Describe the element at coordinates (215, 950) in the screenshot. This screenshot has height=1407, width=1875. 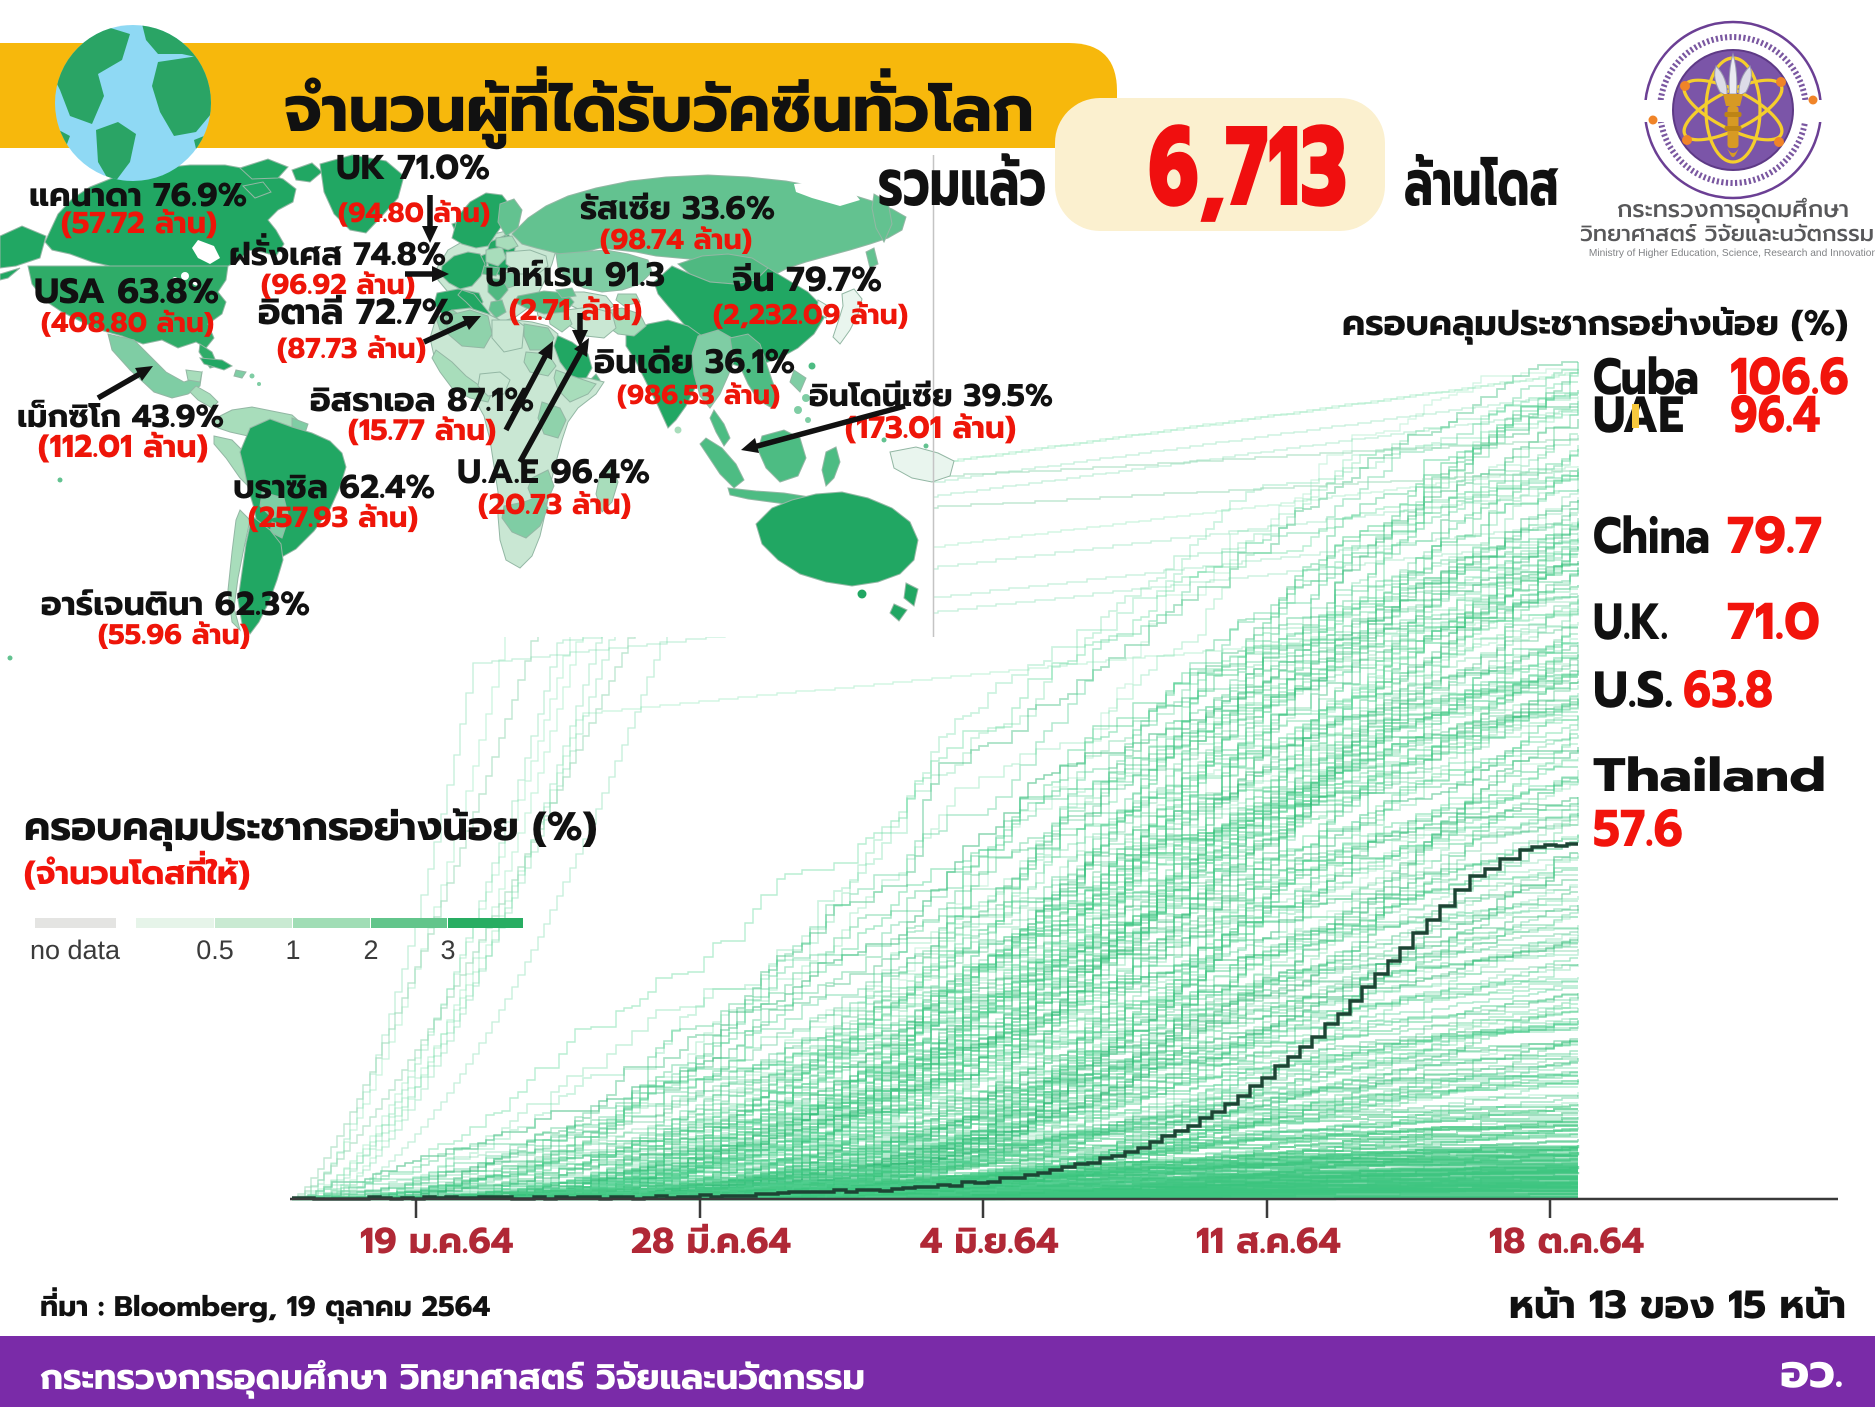
I see `svg-text: 0.5` at that location.